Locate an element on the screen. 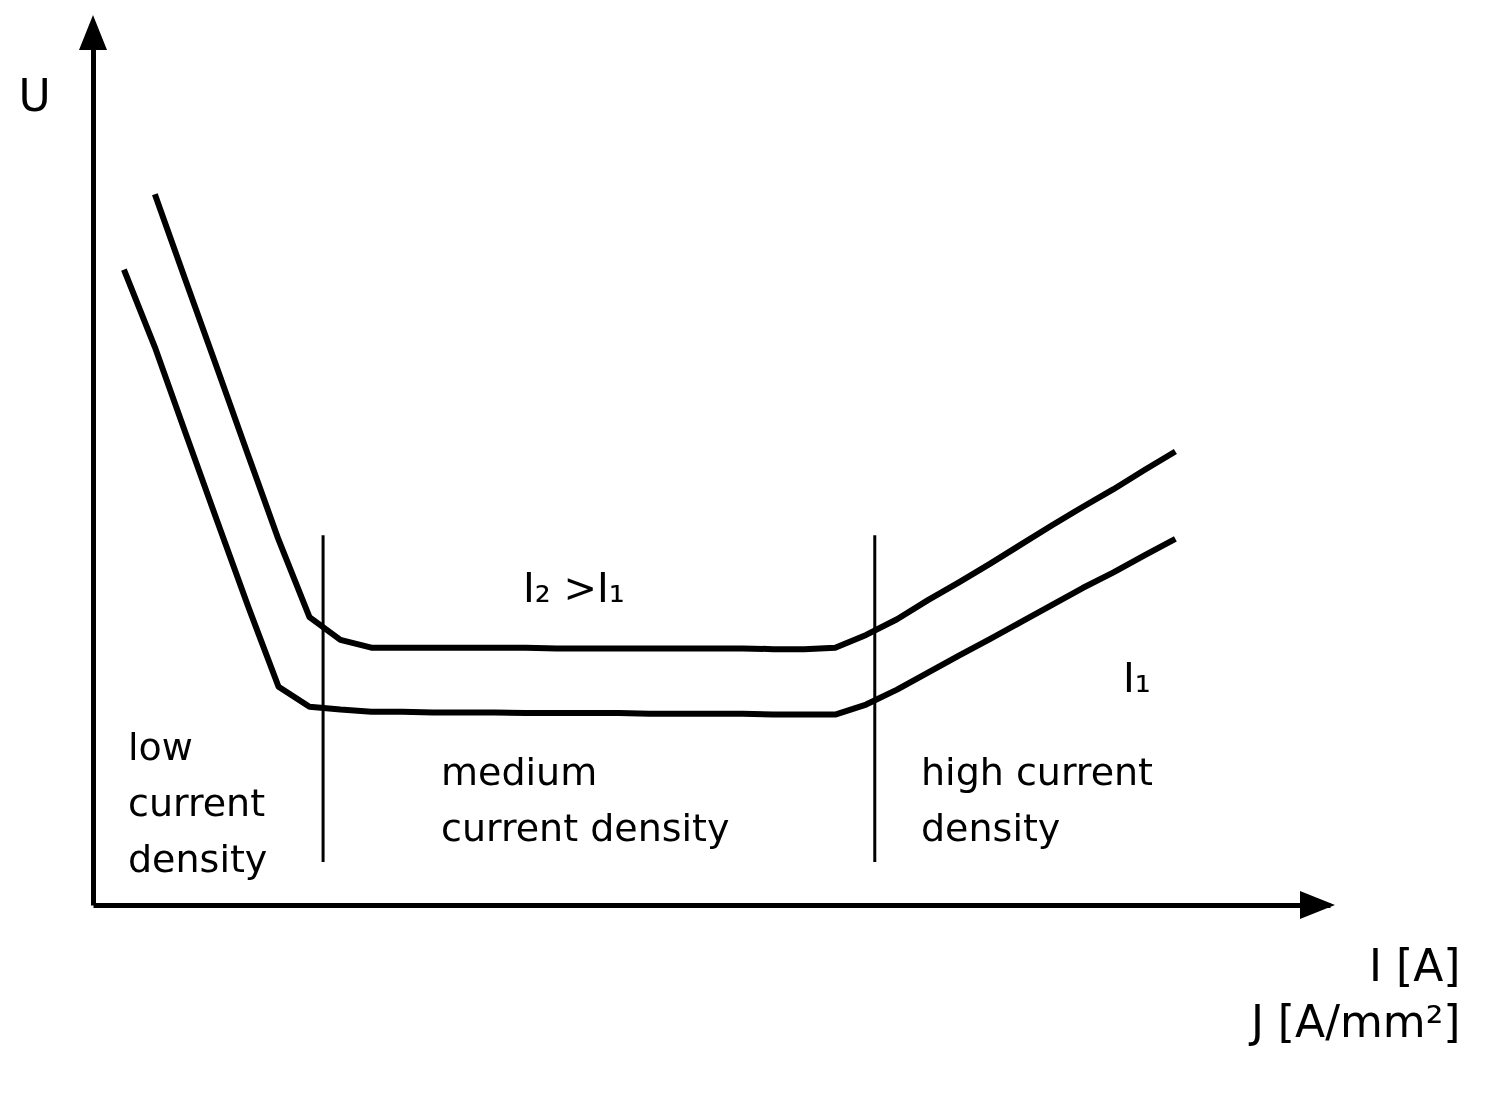 The width and height of the screenshot is (1490, 1113). y-axis-title: U is located at coordinates (34, 95).